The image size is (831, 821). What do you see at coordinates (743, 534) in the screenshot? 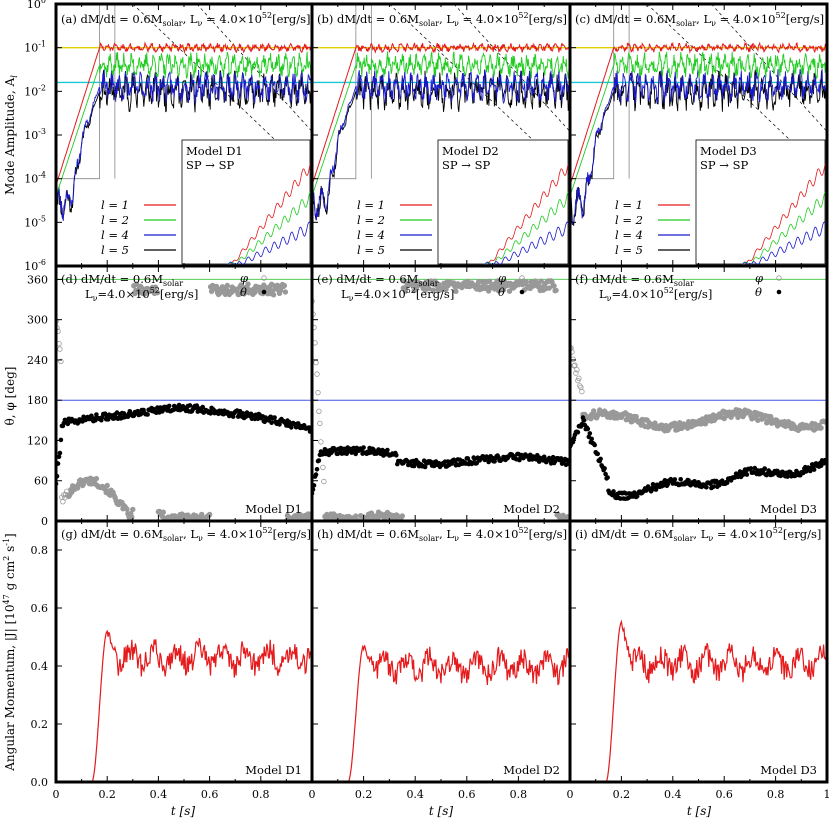
I see `panel-title-i-part-4: = 4.0×10` at bounding box center [743, 534].